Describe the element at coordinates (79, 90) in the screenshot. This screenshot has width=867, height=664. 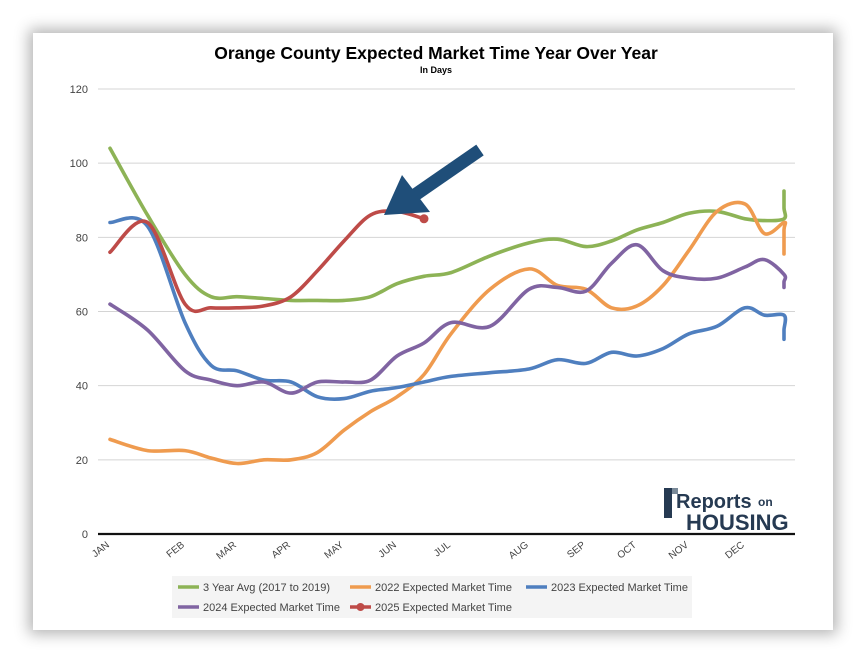
I see `y-tick-label: 120` at that location.